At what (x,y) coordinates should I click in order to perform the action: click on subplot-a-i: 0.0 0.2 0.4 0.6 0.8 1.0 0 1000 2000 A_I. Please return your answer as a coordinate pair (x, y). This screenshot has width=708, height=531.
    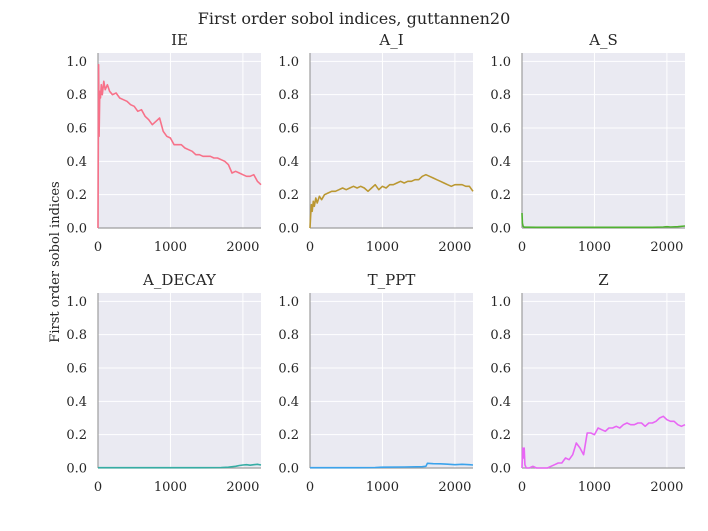
    Looking at the image, I should click on (376, 143).